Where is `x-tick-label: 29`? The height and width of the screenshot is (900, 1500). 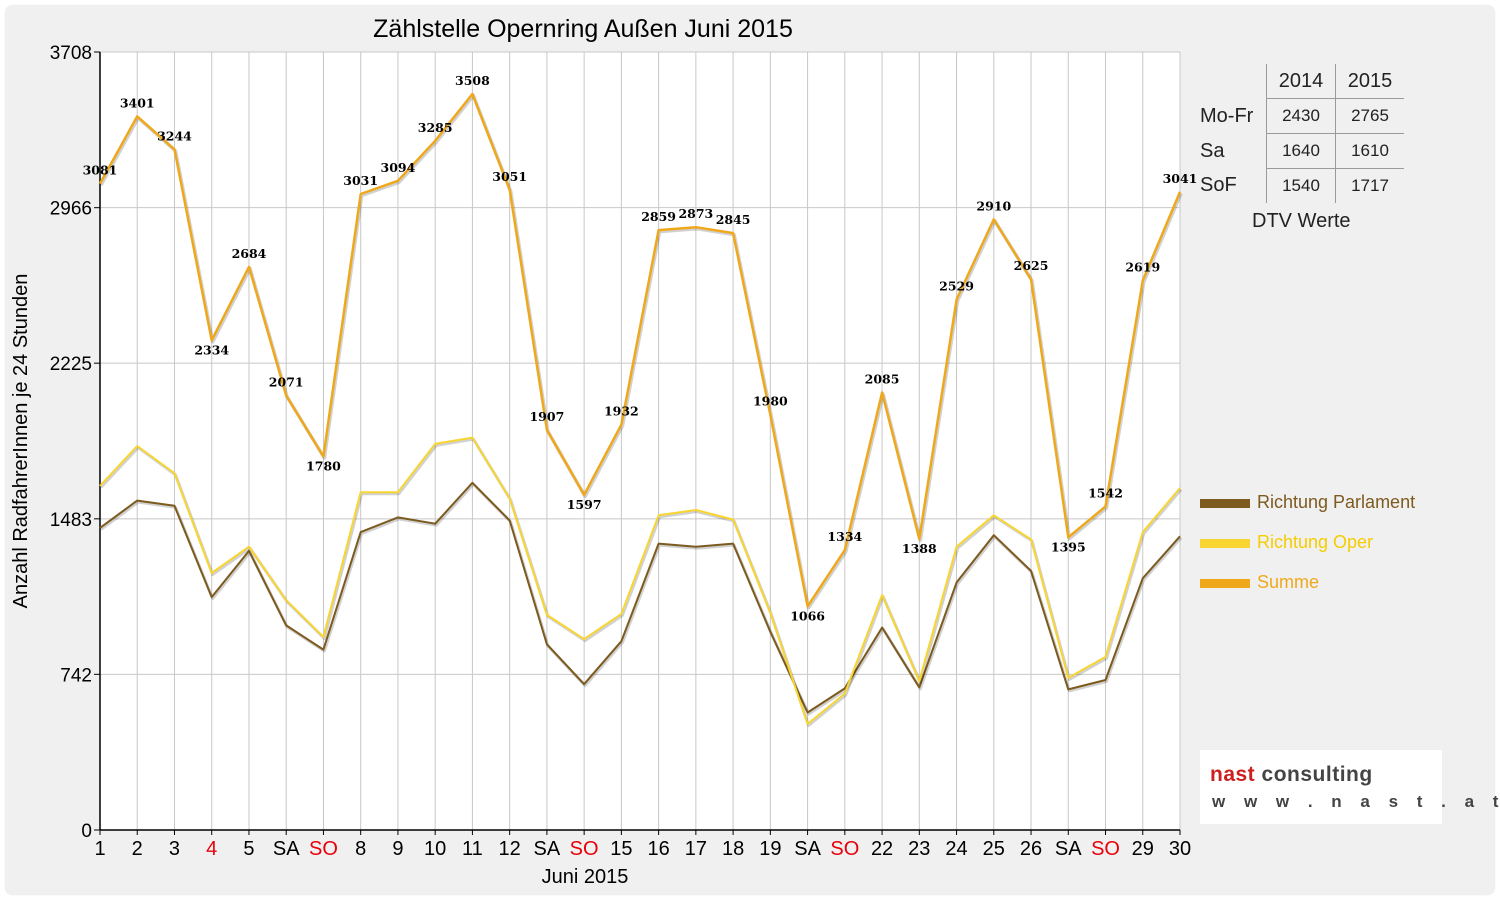
x-tick-label: 29 is located at coordinates (1143, 849).